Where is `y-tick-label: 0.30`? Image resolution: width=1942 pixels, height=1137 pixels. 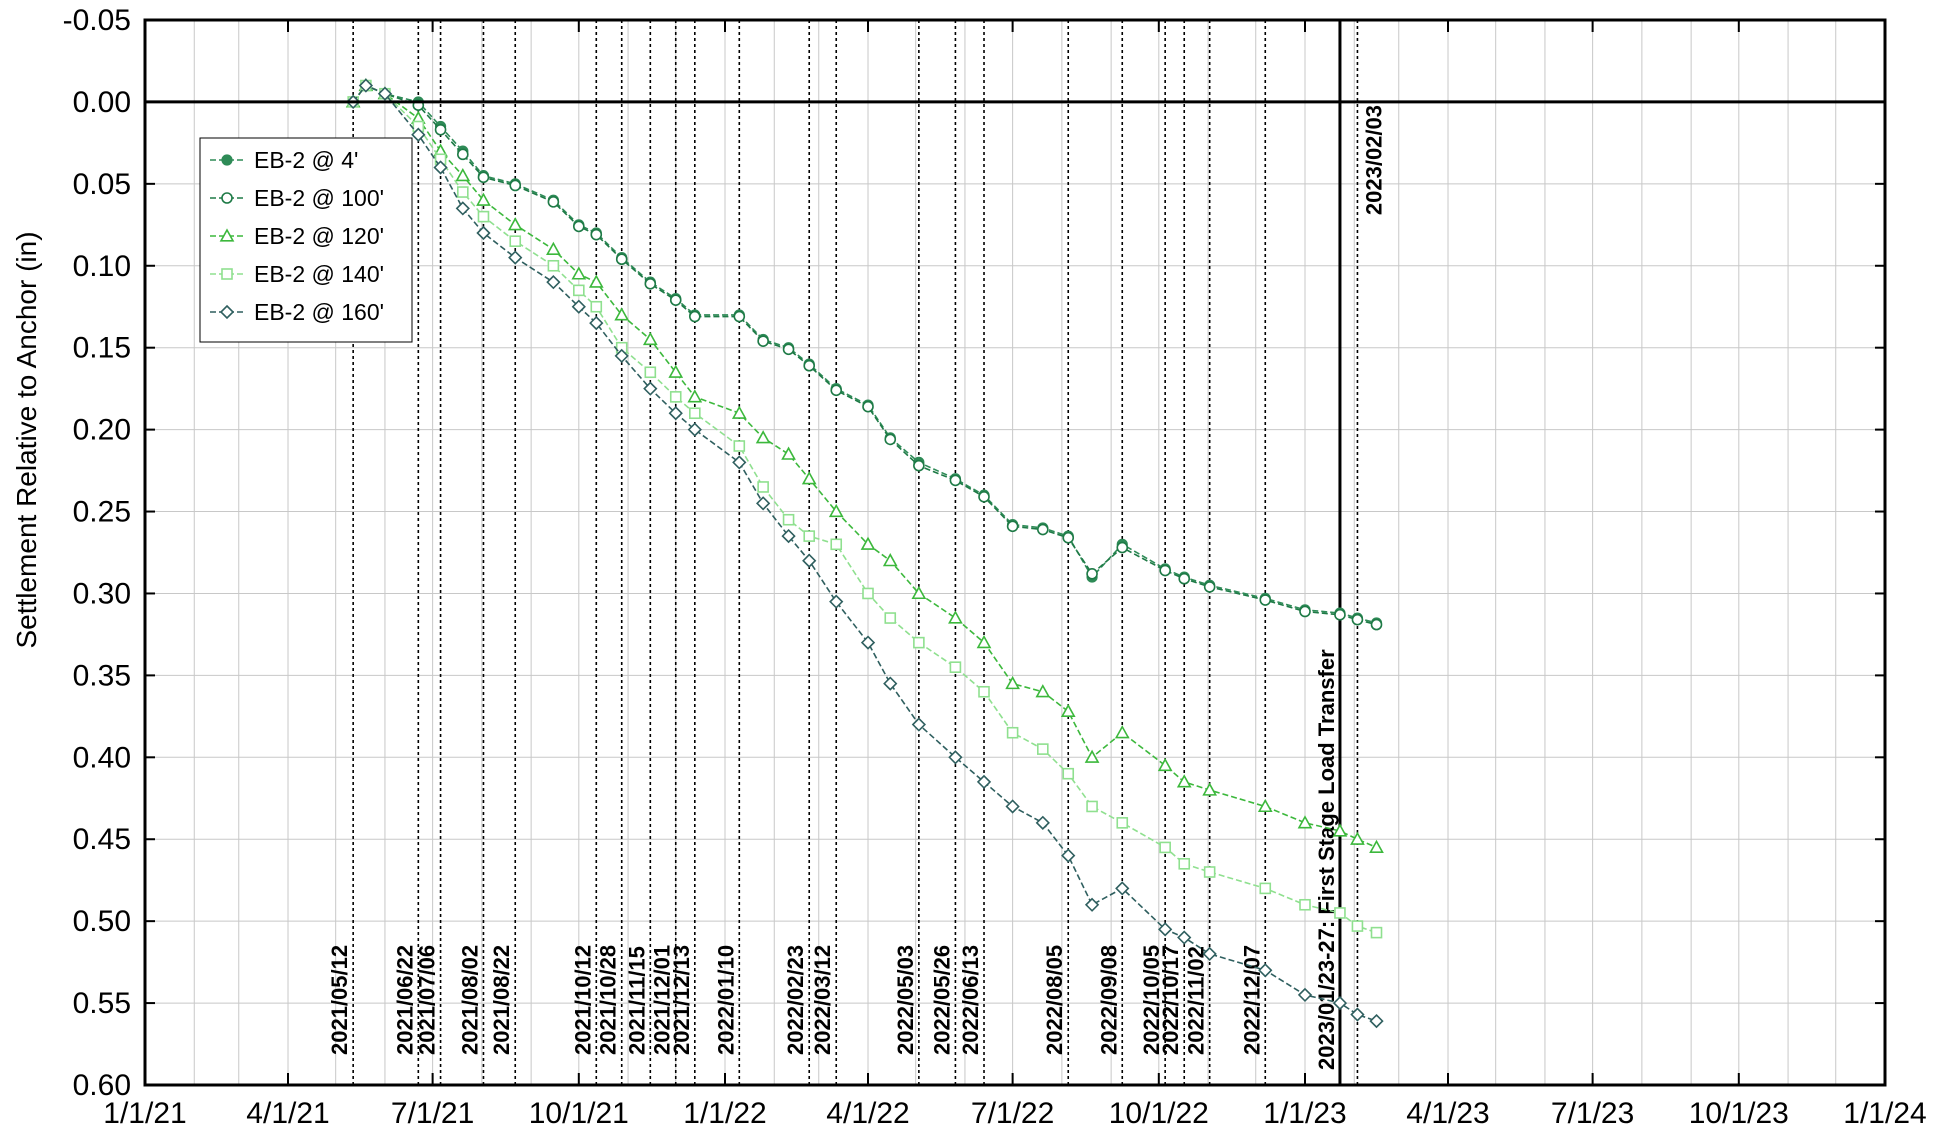
y-tick-label: 0.30 is located at coordinates (102, 593).